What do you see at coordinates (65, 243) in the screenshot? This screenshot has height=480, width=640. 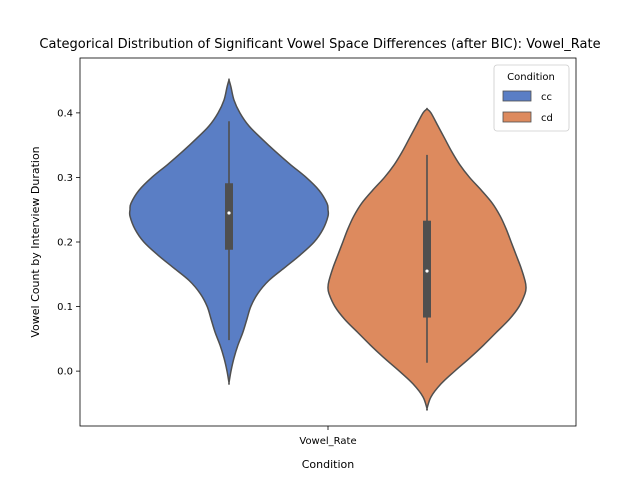 I see `y-tick-label: 0.2` at bounding box center [65, 243].